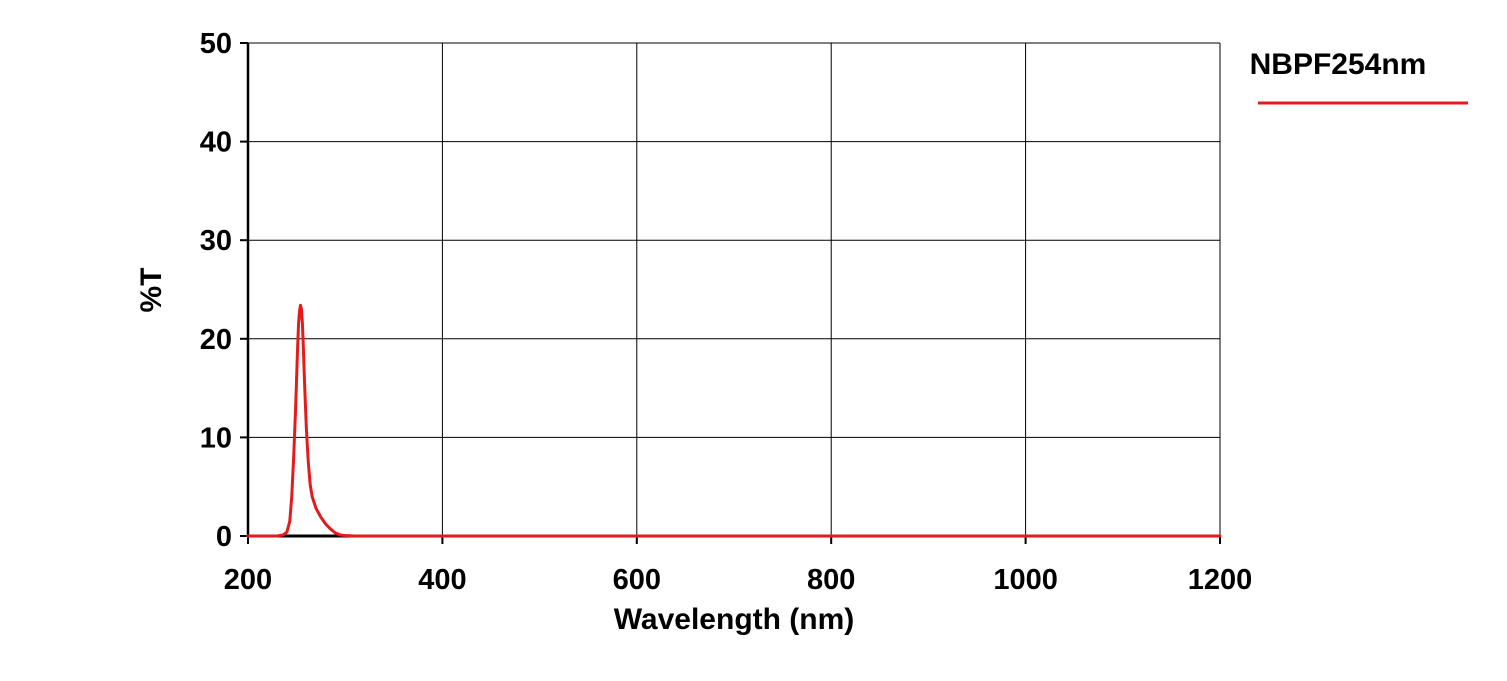  I want to click on y-tick-label: 30, so click(216, 241).